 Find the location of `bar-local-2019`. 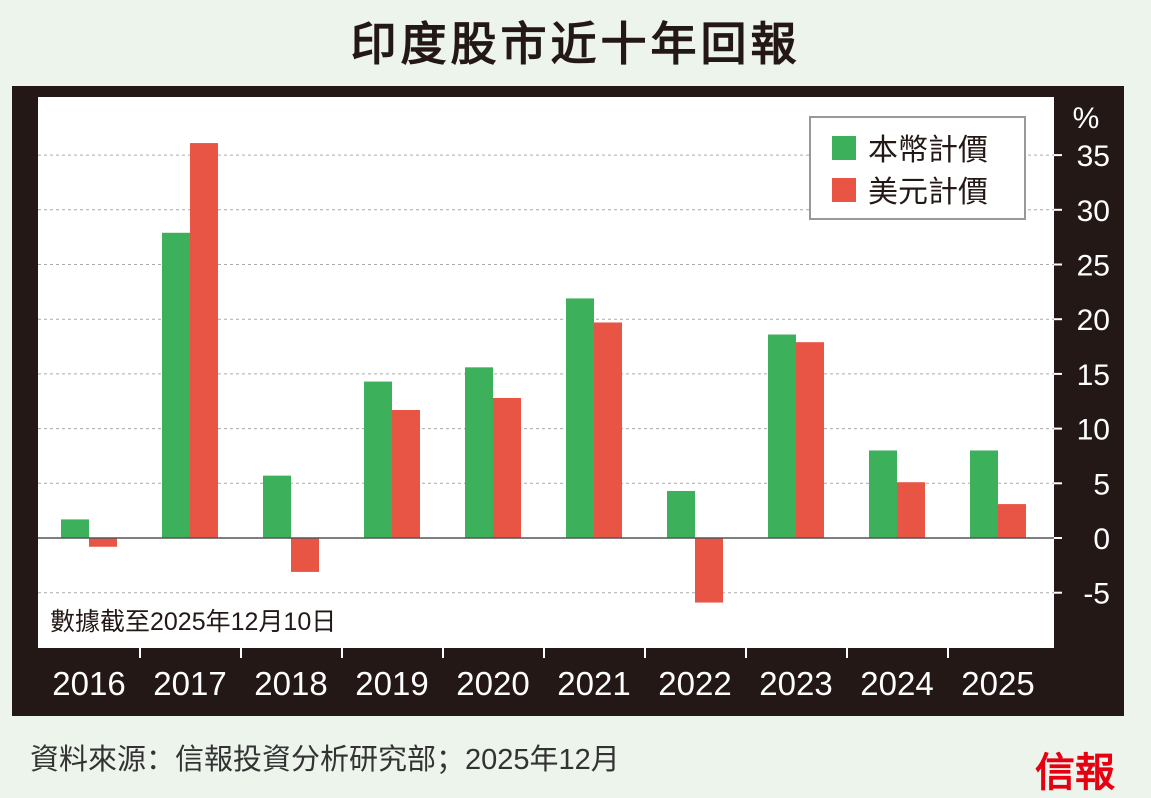

bar-local-2019 is located at coordinates (378, 459).